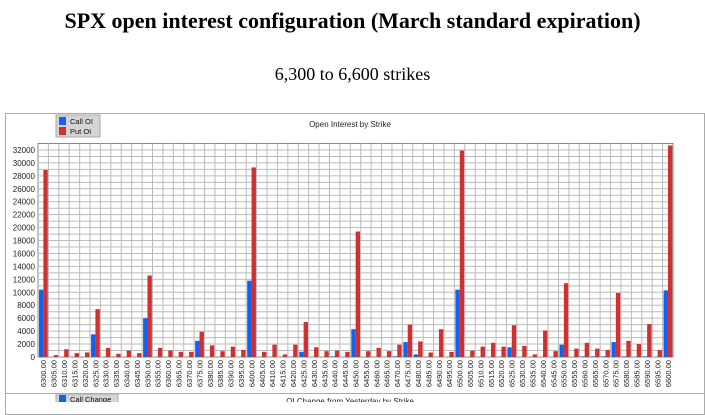 Image resolution: width=705 pixels, height=415 pixels. I want to click on x-tick-label: 6565.00, so click(595, 373).